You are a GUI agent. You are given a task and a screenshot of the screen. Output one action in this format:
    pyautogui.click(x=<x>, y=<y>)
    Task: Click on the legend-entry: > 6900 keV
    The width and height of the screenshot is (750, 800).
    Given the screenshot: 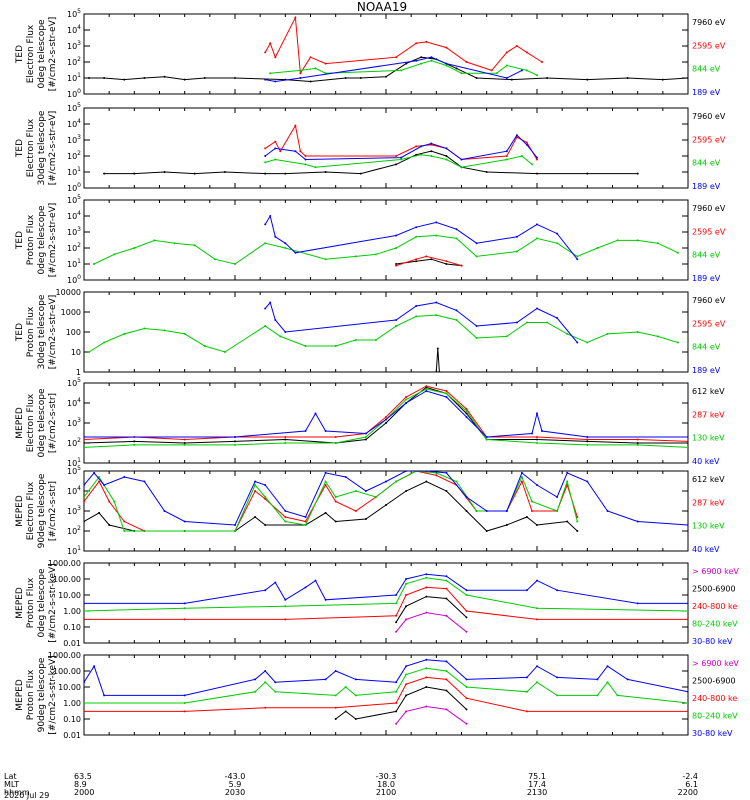 What is the action you would take?
    pyautogui.click(x=715, y=571)
    